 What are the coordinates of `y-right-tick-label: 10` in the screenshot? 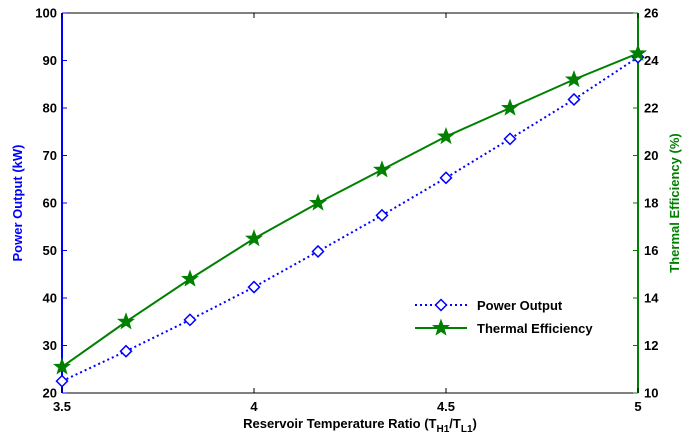 It's located at (651, 393).